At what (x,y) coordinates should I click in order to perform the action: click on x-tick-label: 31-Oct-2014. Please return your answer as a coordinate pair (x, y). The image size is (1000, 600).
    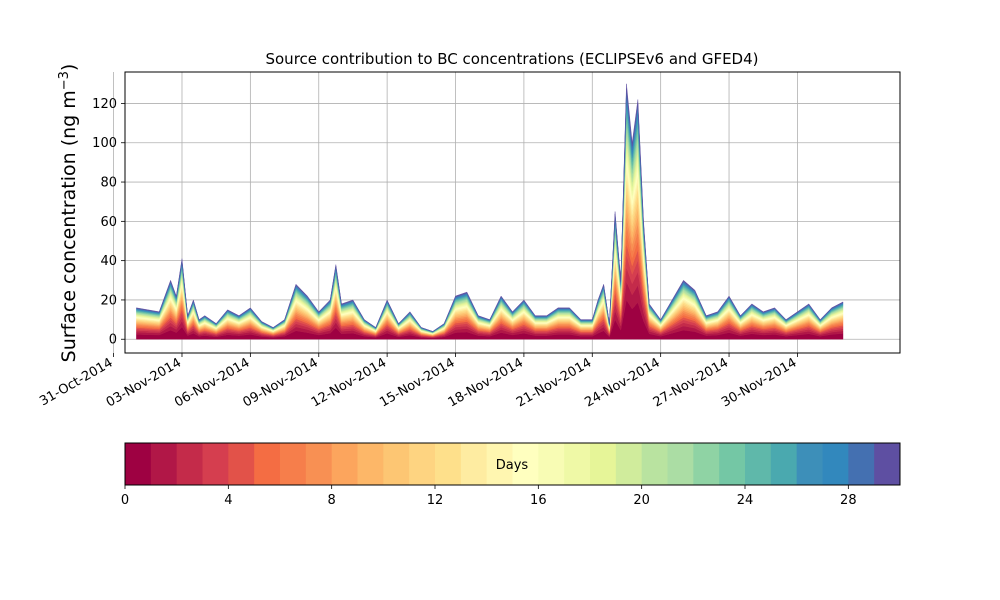
    Looking at the image, I should click on (76, 382).